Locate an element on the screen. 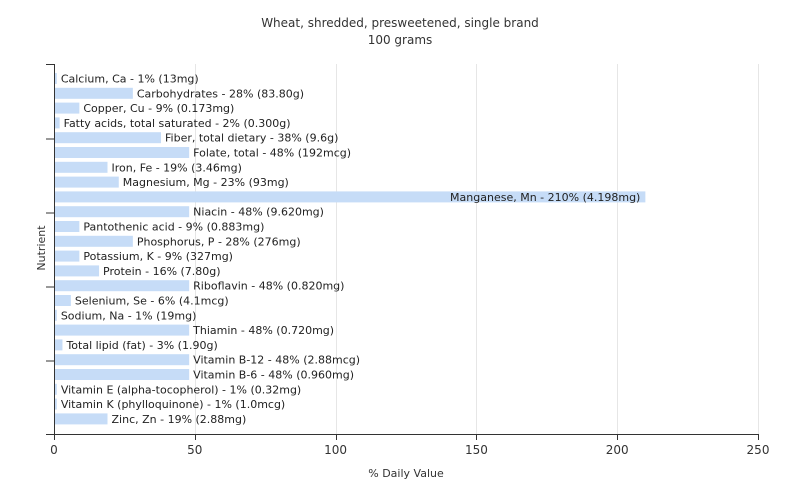  bar-label: Riboflavin - 48% (0.820mg) is located at coordinates (268, 286).